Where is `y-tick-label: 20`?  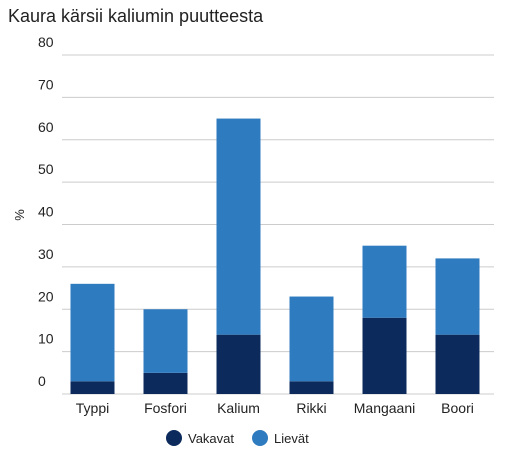 y-tick-label: 20 is located at coordinates (46, 296).